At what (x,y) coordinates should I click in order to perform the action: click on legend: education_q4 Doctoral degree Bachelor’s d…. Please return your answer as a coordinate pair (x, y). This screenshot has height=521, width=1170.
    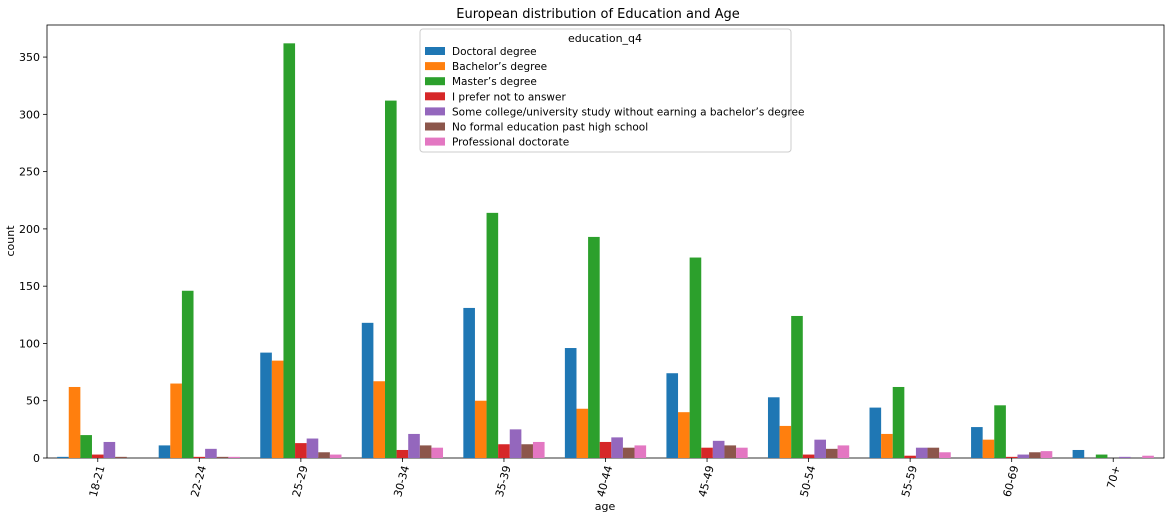
    Looking at the image, I should click on (611, 90).